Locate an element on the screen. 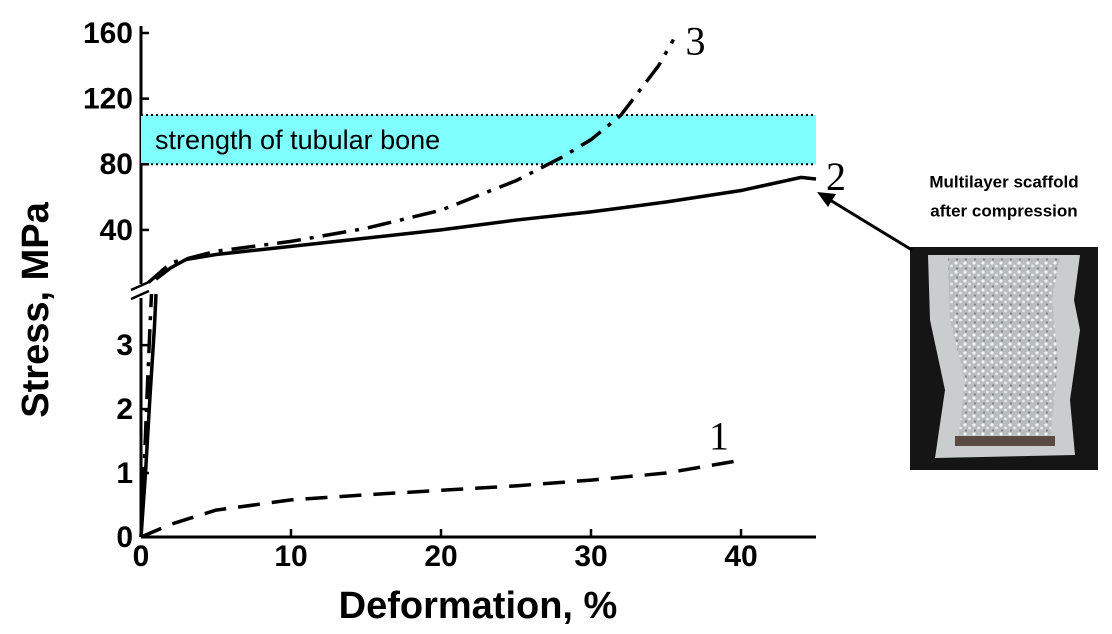 This screenshot has width=1112, height=634. y-tick-label: 120 is located at coordinates (108, 99).